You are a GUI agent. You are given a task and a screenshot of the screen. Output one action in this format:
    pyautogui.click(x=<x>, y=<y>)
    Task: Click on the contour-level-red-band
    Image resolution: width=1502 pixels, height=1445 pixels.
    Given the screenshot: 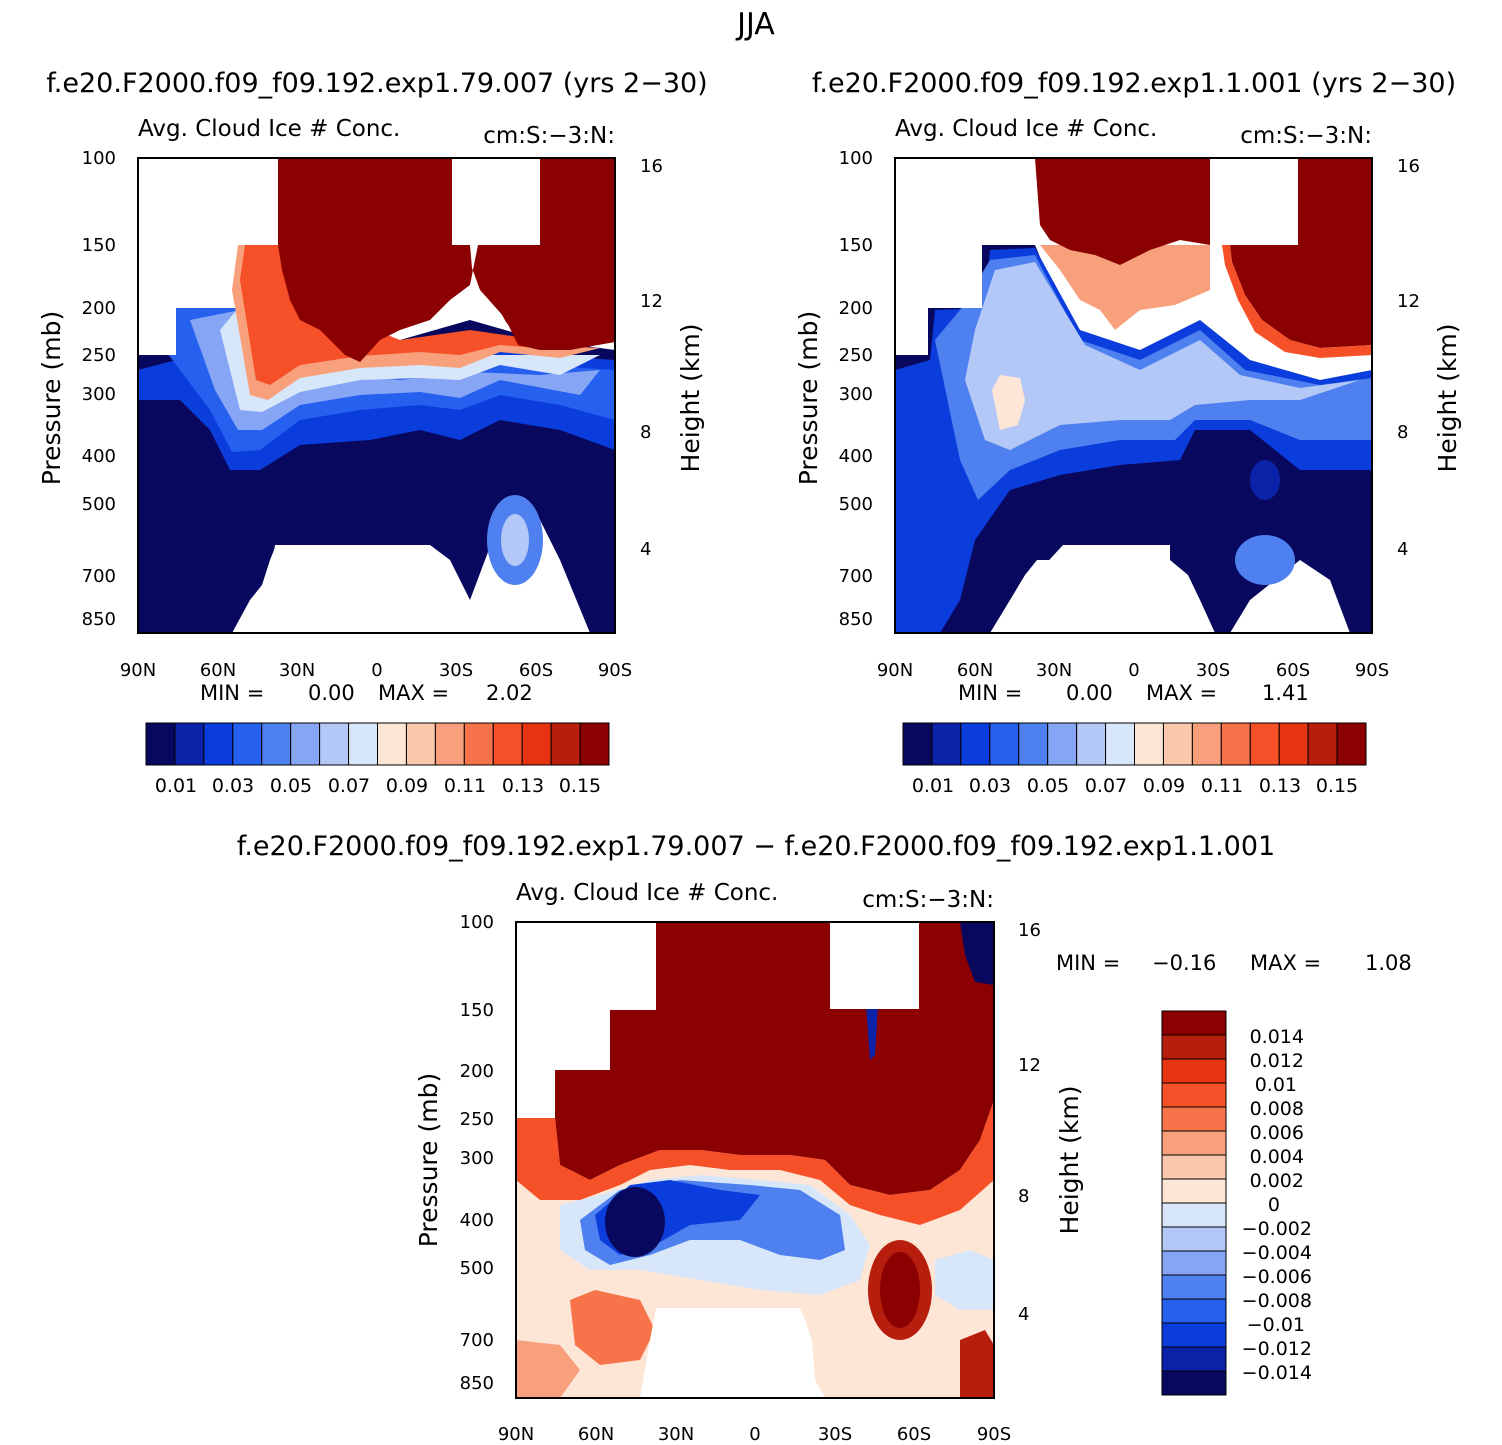 What is the action you would take?
    pyautogui.click(x=755, y=1162)
    